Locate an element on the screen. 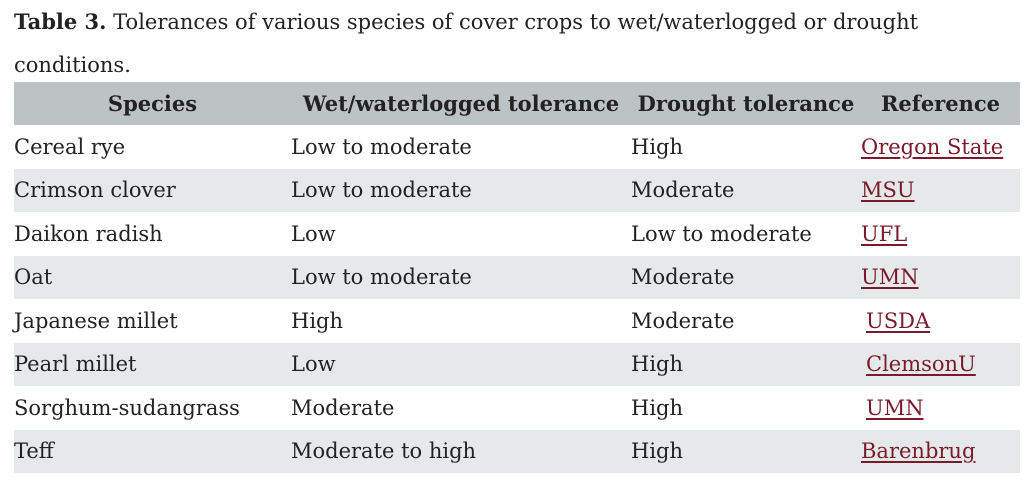 This screenshot has width=1034, height=500. cell-species: Oat is located at coordinates (152, 277).